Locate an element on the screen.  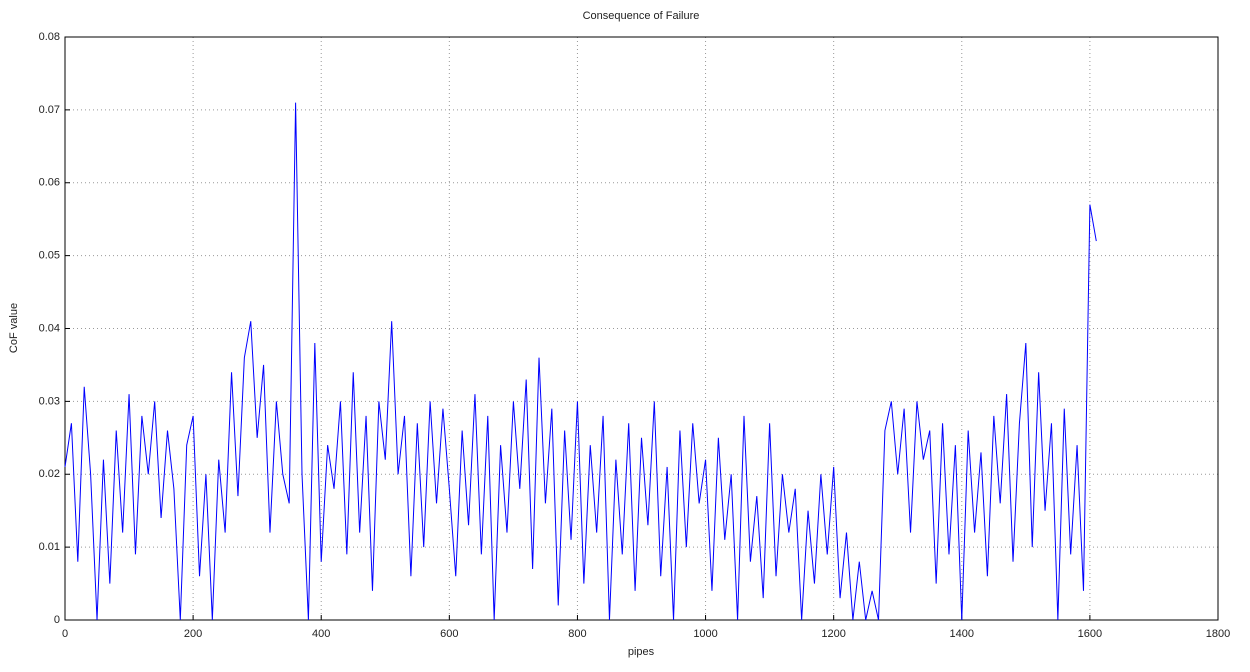
x-tick-label: 1800 is located at coordinates (1218, 634).